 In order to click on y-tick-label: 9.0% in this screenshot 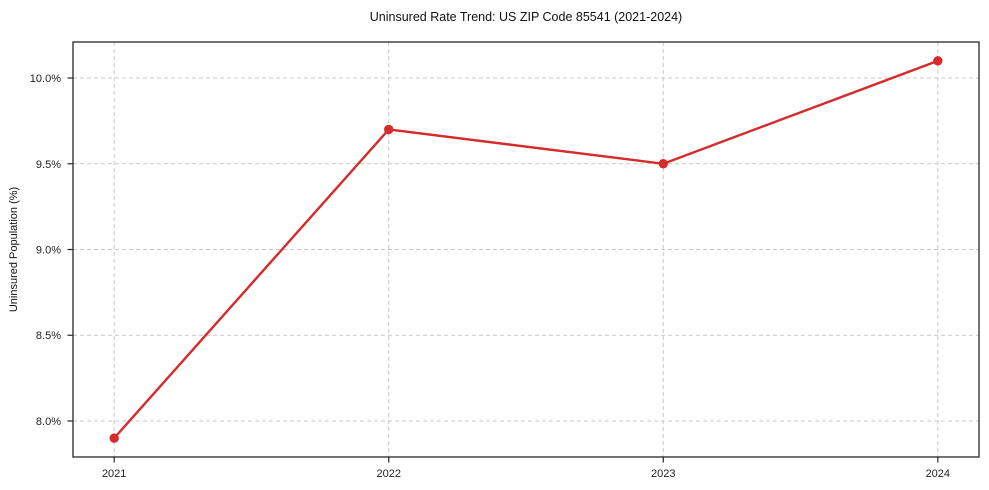, I will do `click(48, 251)`.